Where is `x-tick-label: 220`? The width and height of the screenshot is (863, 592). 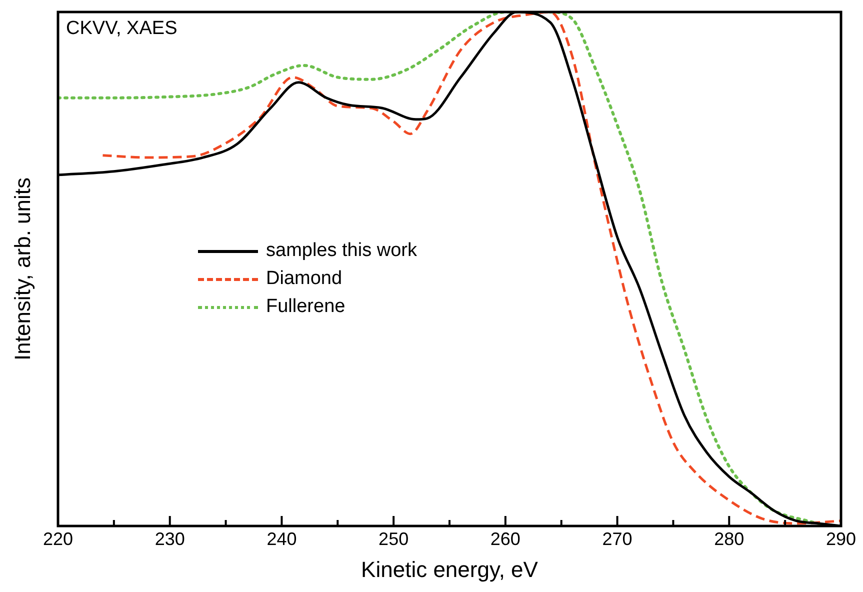 x-tick-label: 220 is located at coordinates (58, 538).